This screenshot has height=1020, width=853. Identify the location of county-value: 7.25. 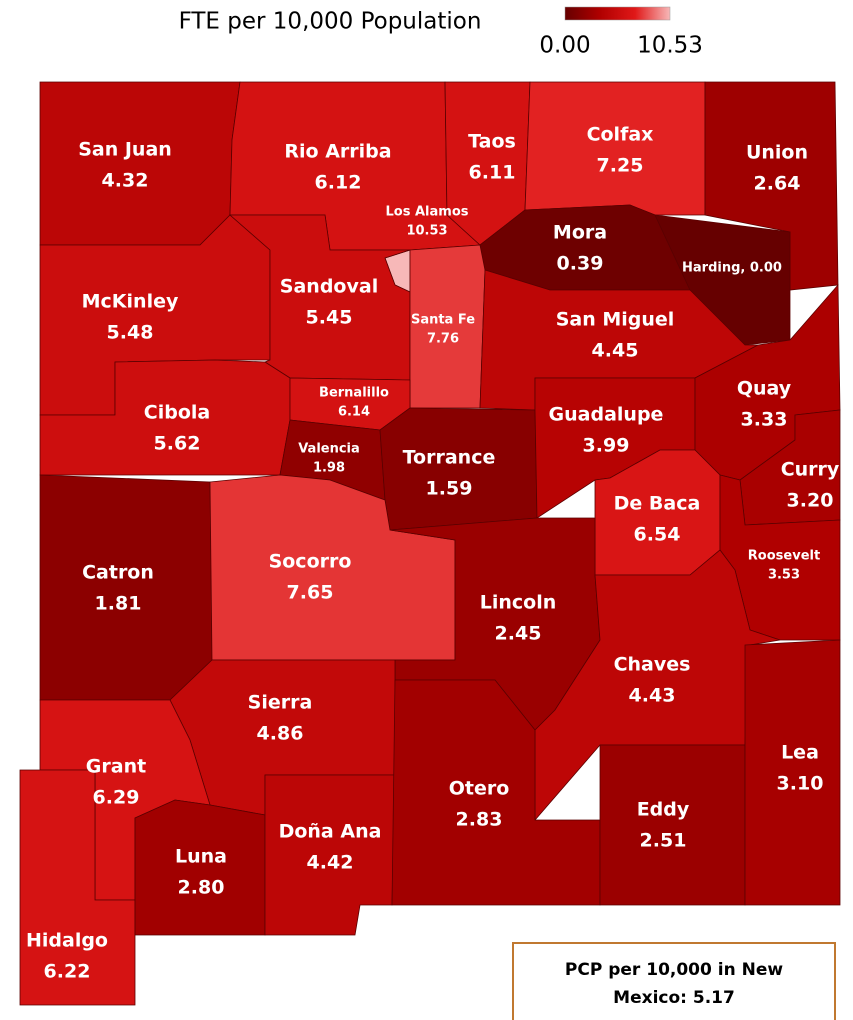
(620, 166).